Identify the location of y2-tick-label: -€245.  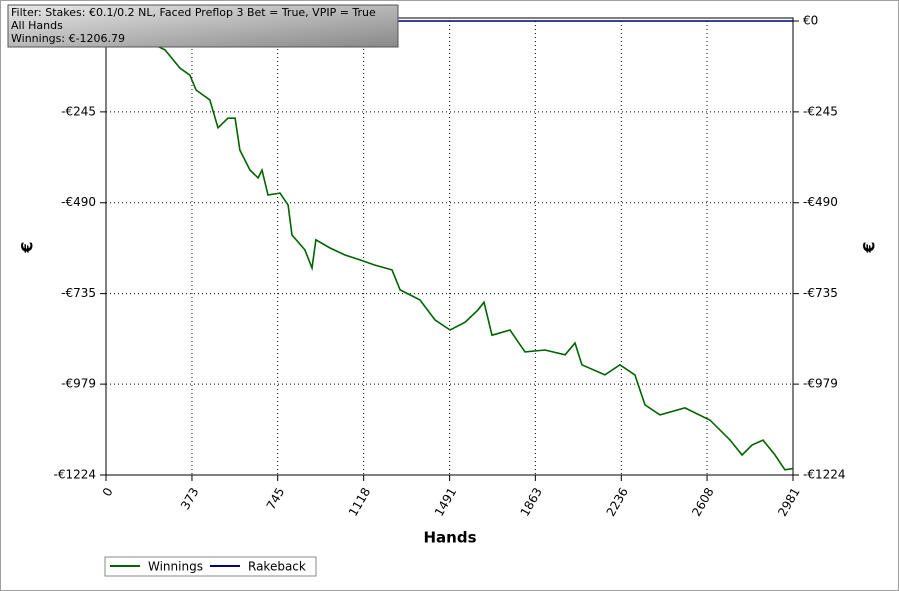
(820, 111).